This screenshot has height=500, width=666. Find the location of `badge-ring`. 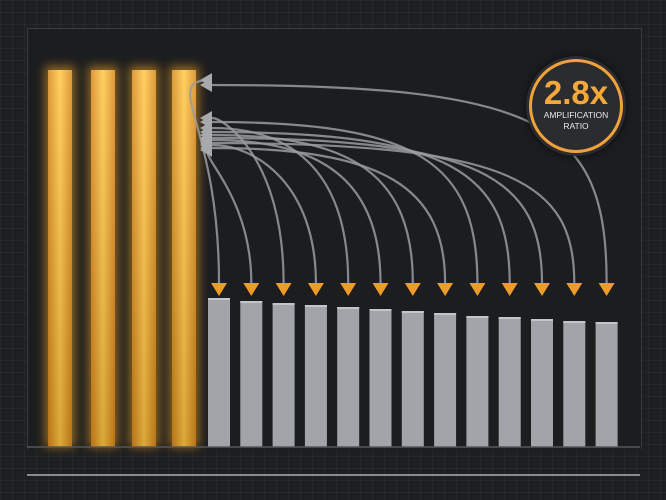

badge-ring is located at coordinates (576, 106).